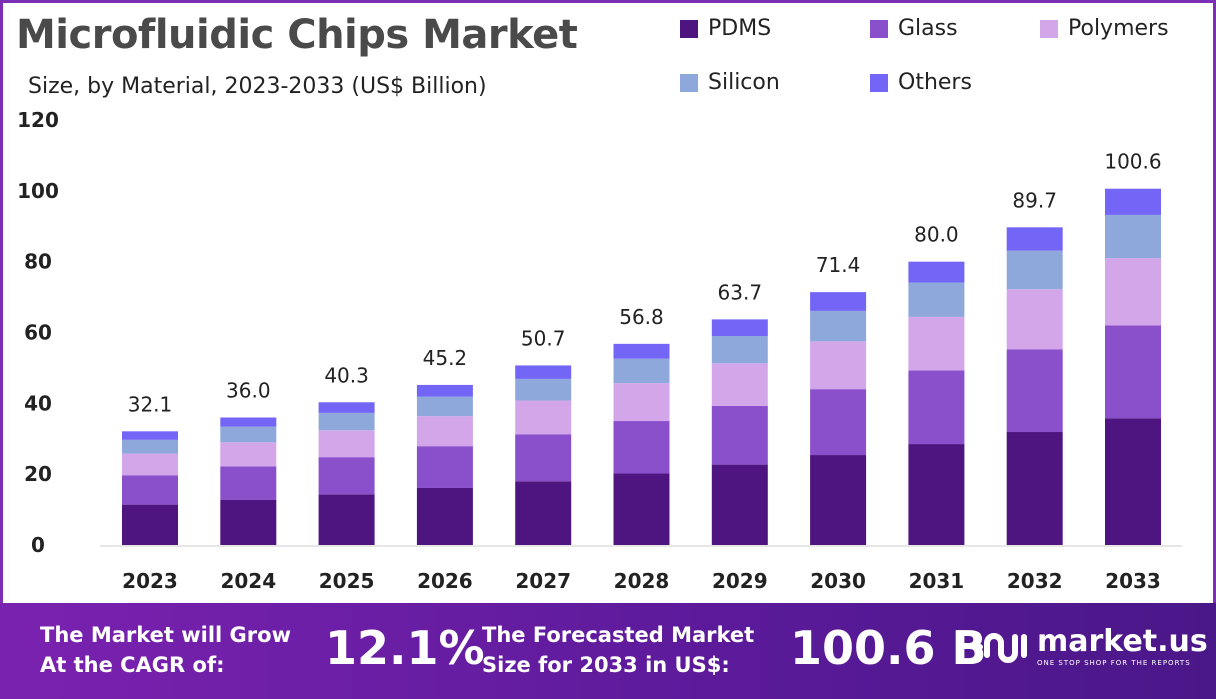  What do you see at coordinates (248, 434) in the screenshot?
I see `bar-segment-silicon-2024` at bounding box center [248, 434].